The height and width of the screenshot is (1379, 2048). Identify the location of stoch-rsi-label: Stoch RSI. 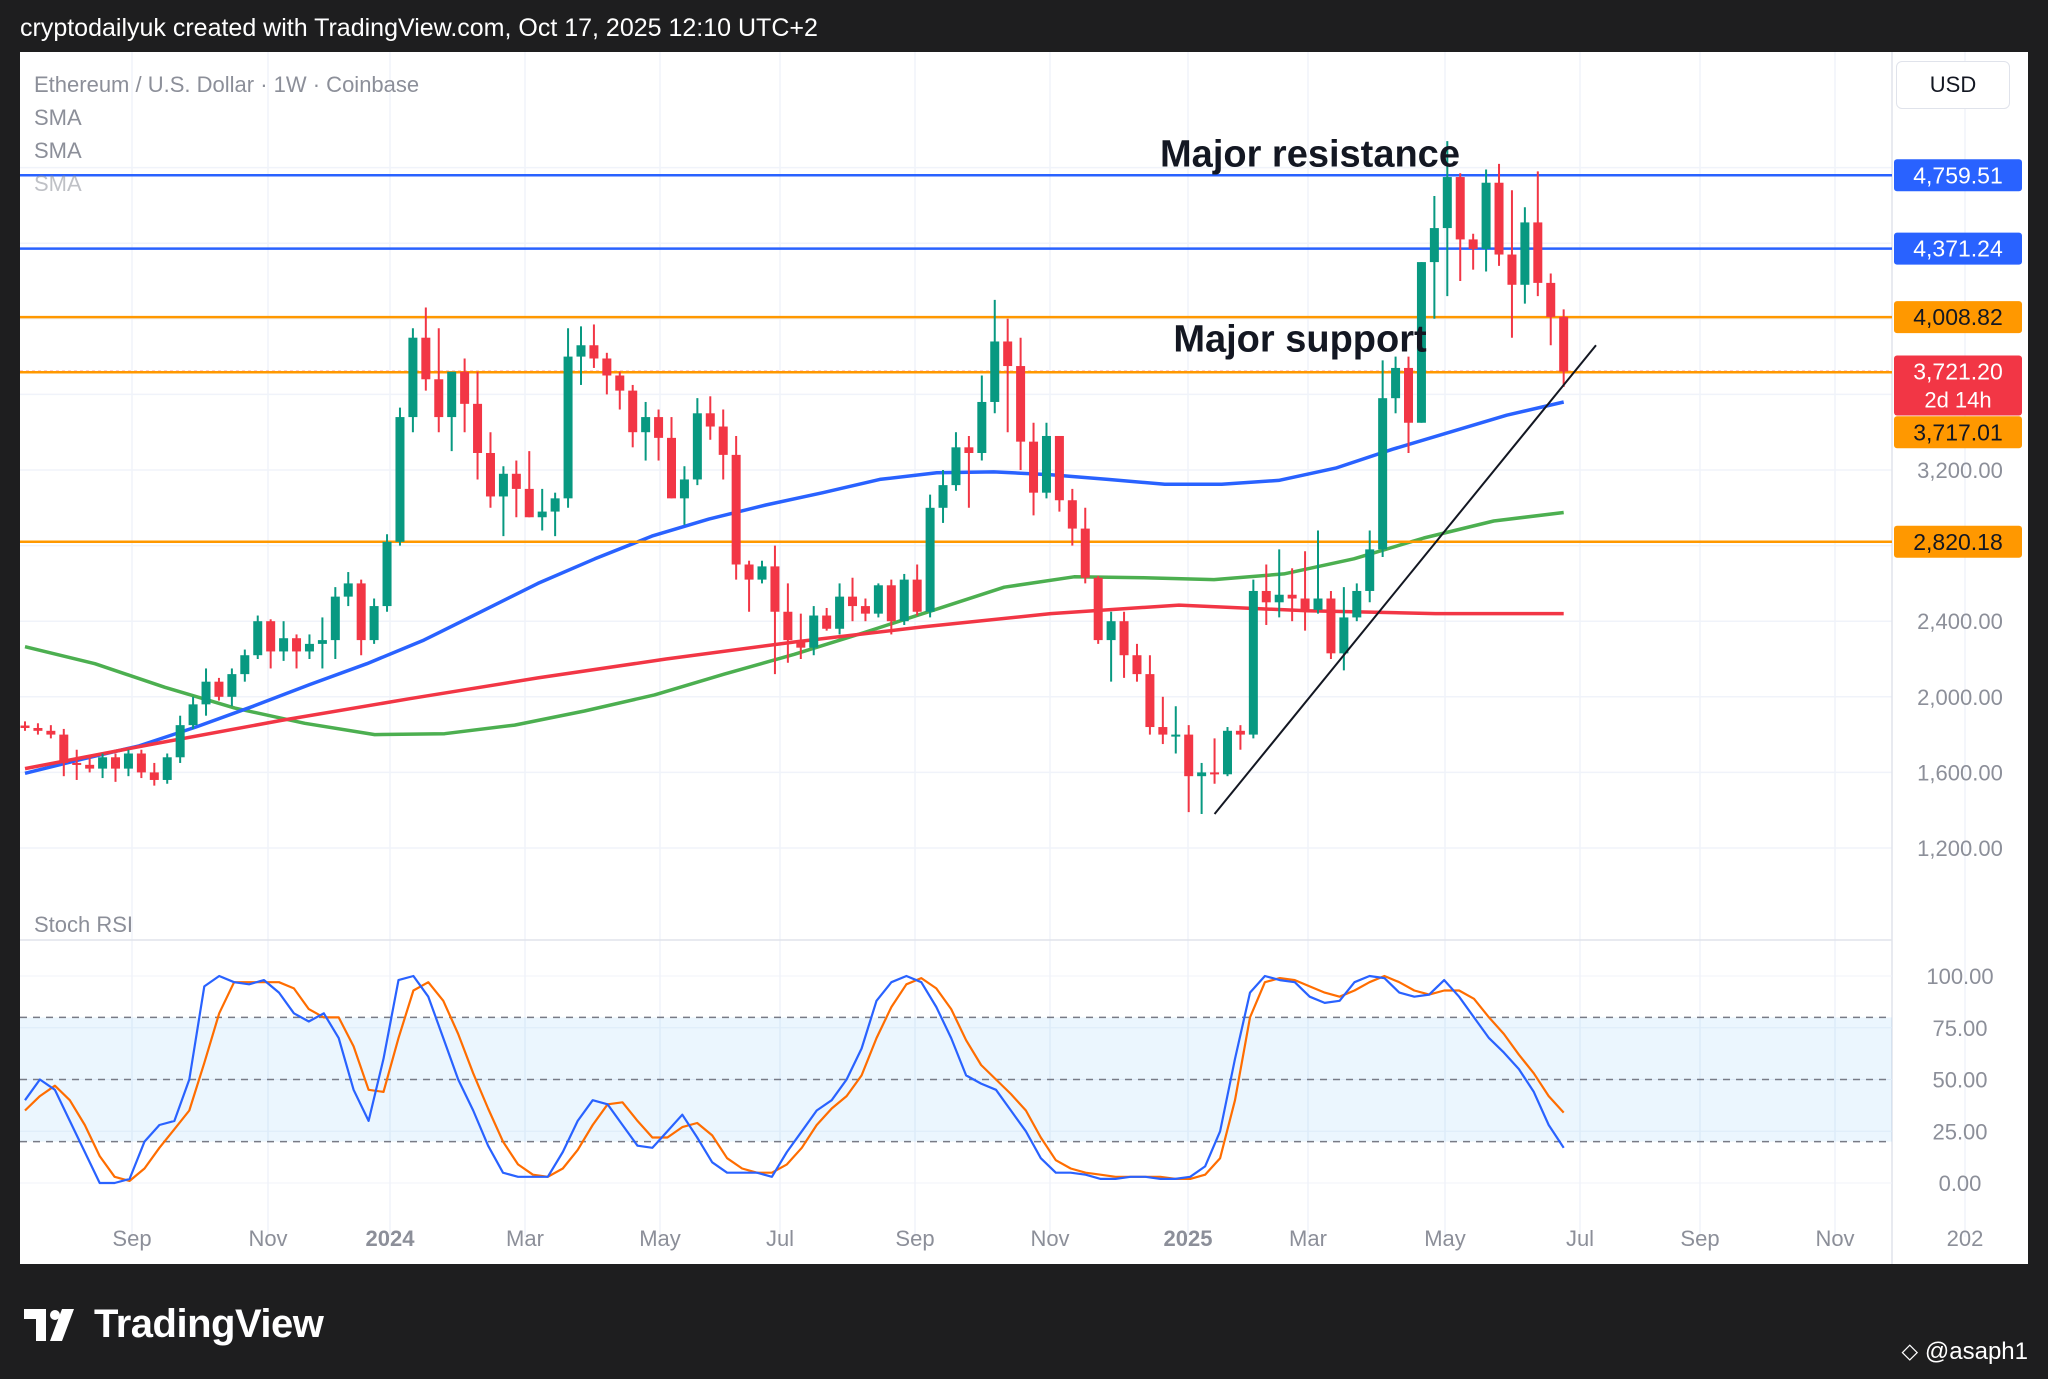
(84, 924).